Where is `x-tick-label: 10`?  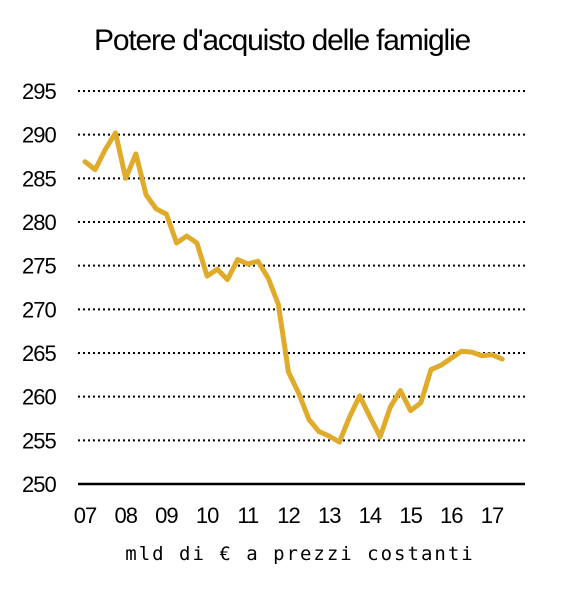 x-tick-label: 10 is located at coordinates (207, 515).